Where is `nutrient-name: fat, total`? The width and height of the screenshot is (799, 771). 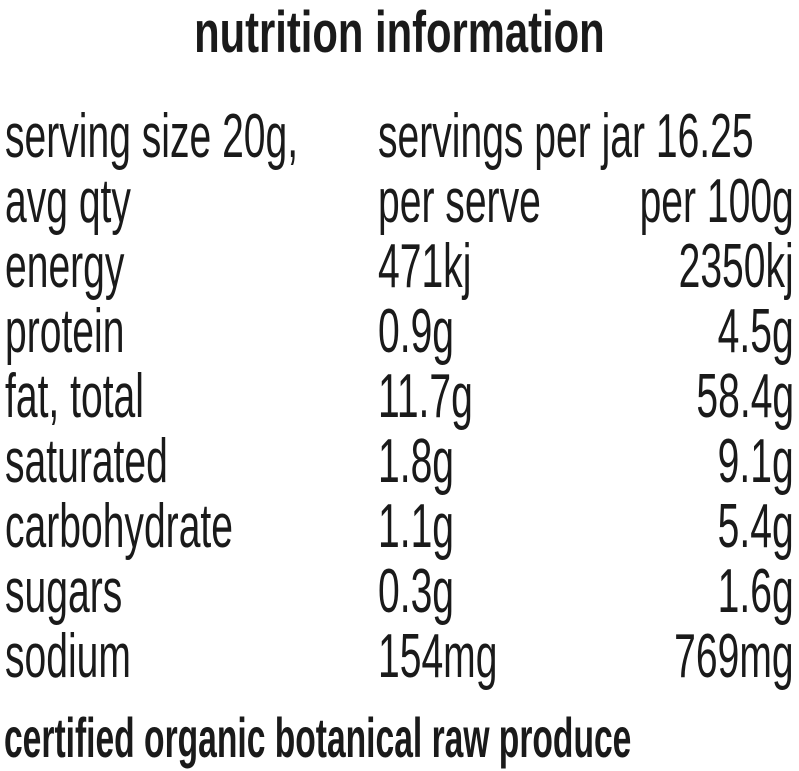 nutrient-name: fat, total is located at coordinates (74, 396).